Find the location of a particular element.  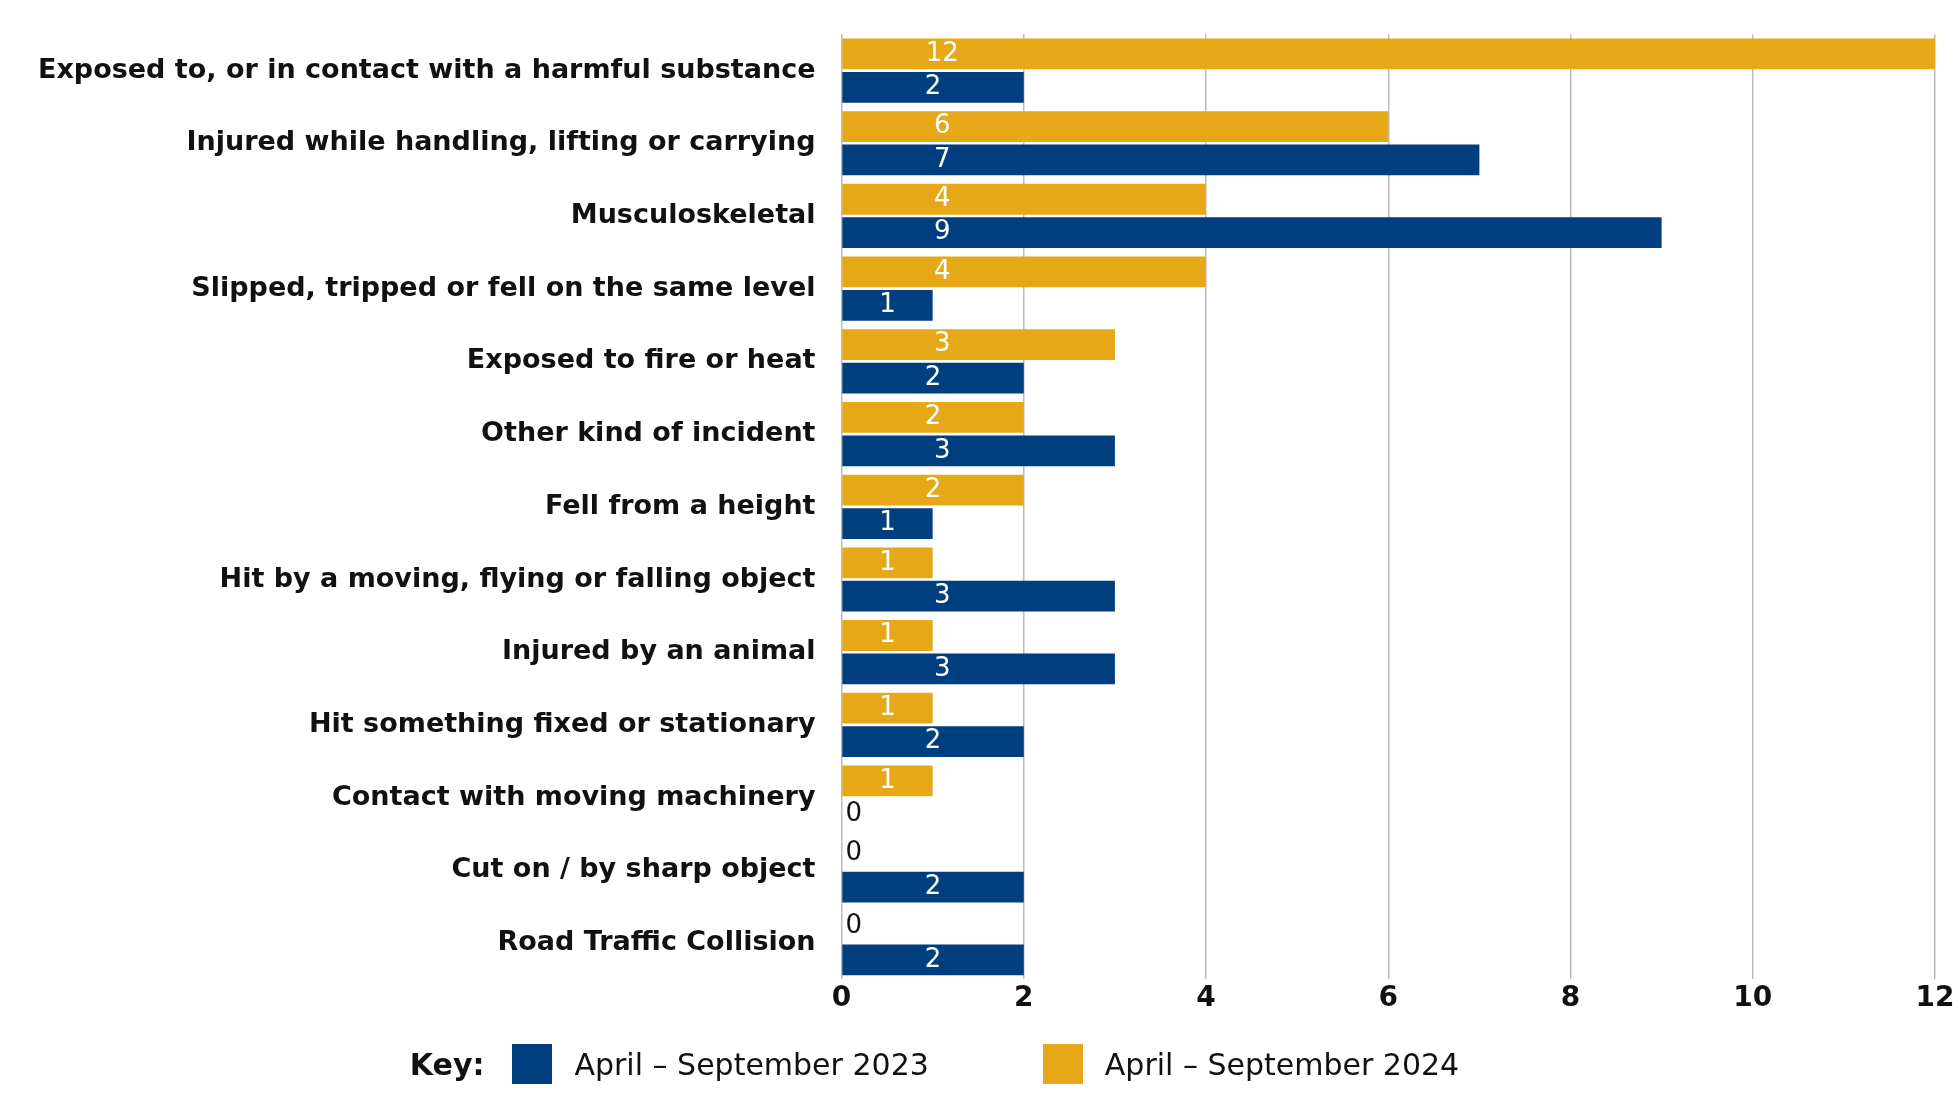

data-label: 12 is located at coordinates (942, 51).